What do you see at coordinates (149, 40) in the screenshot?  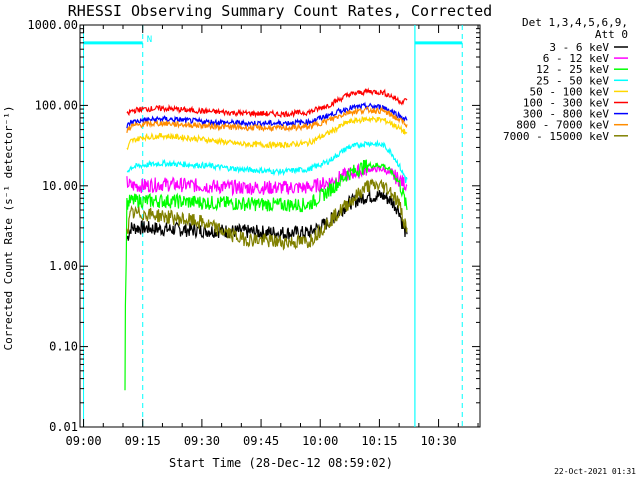 I see `marker-label: N` at bounding box center [149, 40].